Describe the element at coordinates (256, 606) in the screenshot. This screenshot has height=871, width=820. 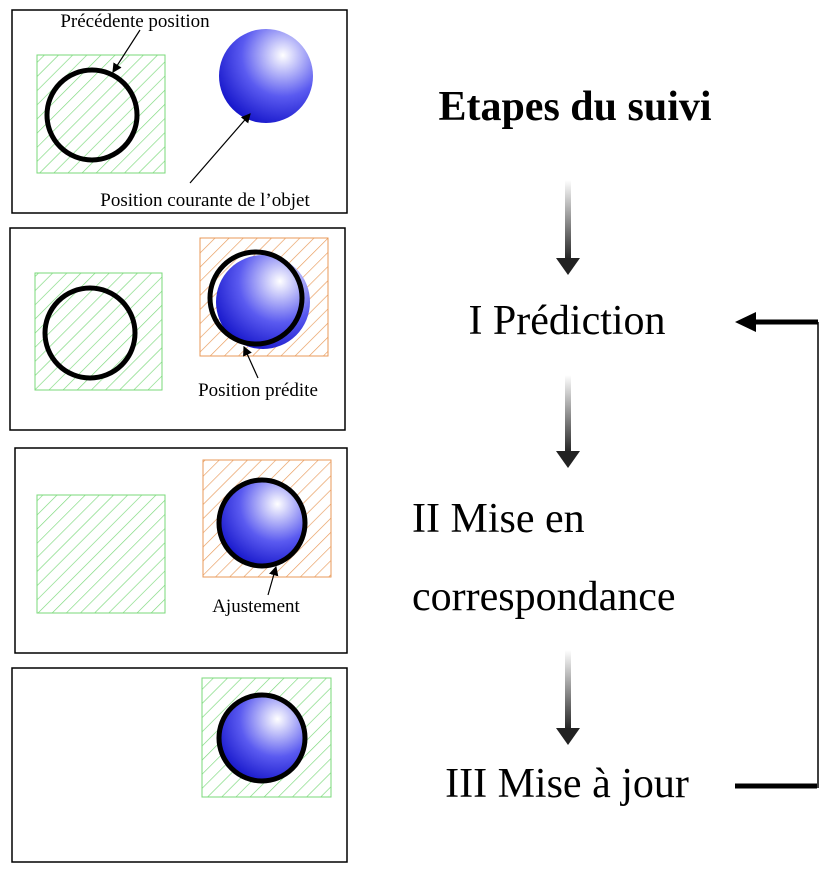
I see `label: Ajustement` at that location.